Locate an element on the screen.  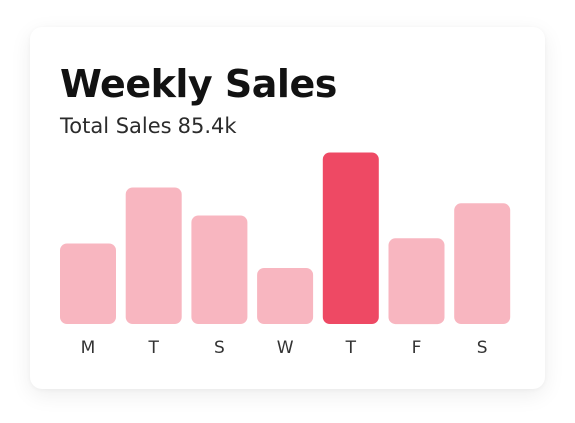
card-title: Weekly Sales is located at coordinates (198, 84).